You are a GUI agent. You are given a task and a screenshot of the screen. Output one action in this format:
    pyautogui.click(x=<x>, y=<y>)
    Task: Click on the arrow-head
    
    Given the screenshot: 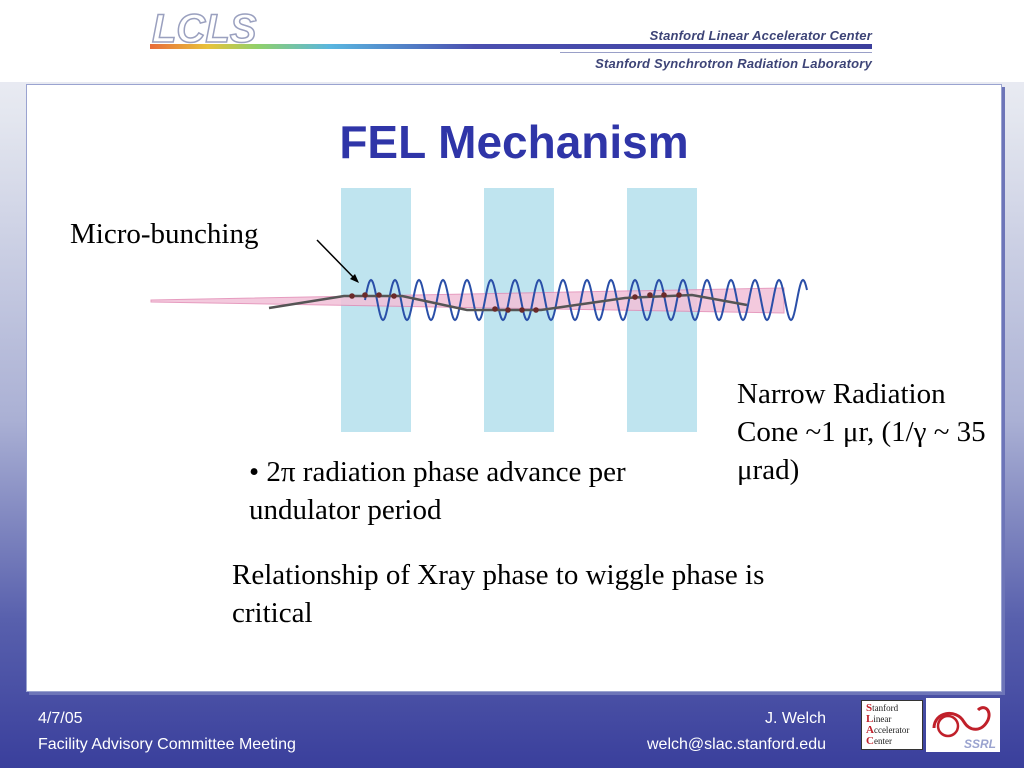 What is the action you would take?
    pyautogui.click(x=354, y=278)
    